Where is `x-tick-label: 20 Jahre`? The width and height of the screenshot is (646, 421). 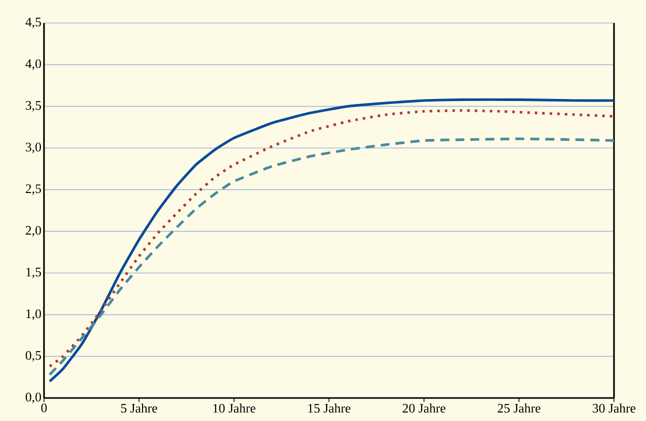
x-tick-label: 20 Jahre is located at coordinates (424, 408).